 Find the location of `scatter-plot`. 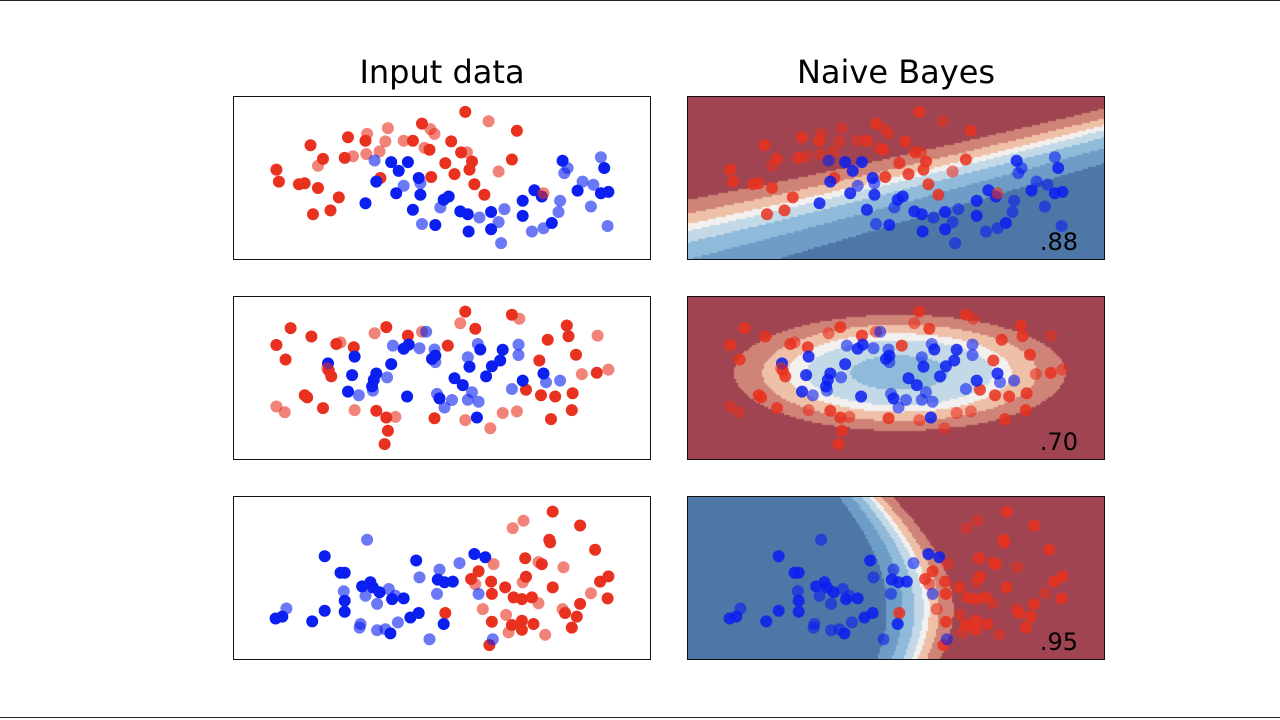

scatter-plot is located at coordinates (896, 378).